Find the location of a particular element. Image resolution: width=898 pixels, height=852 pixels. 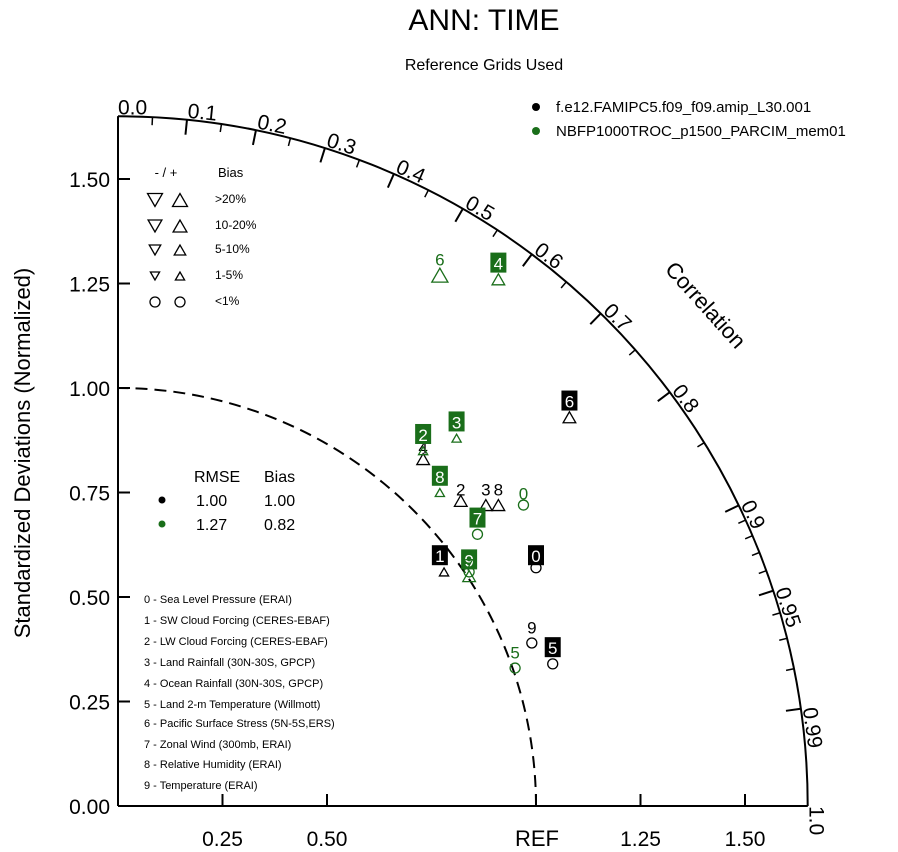

correlation-label: Correlation is located at coordinates (705, 305).